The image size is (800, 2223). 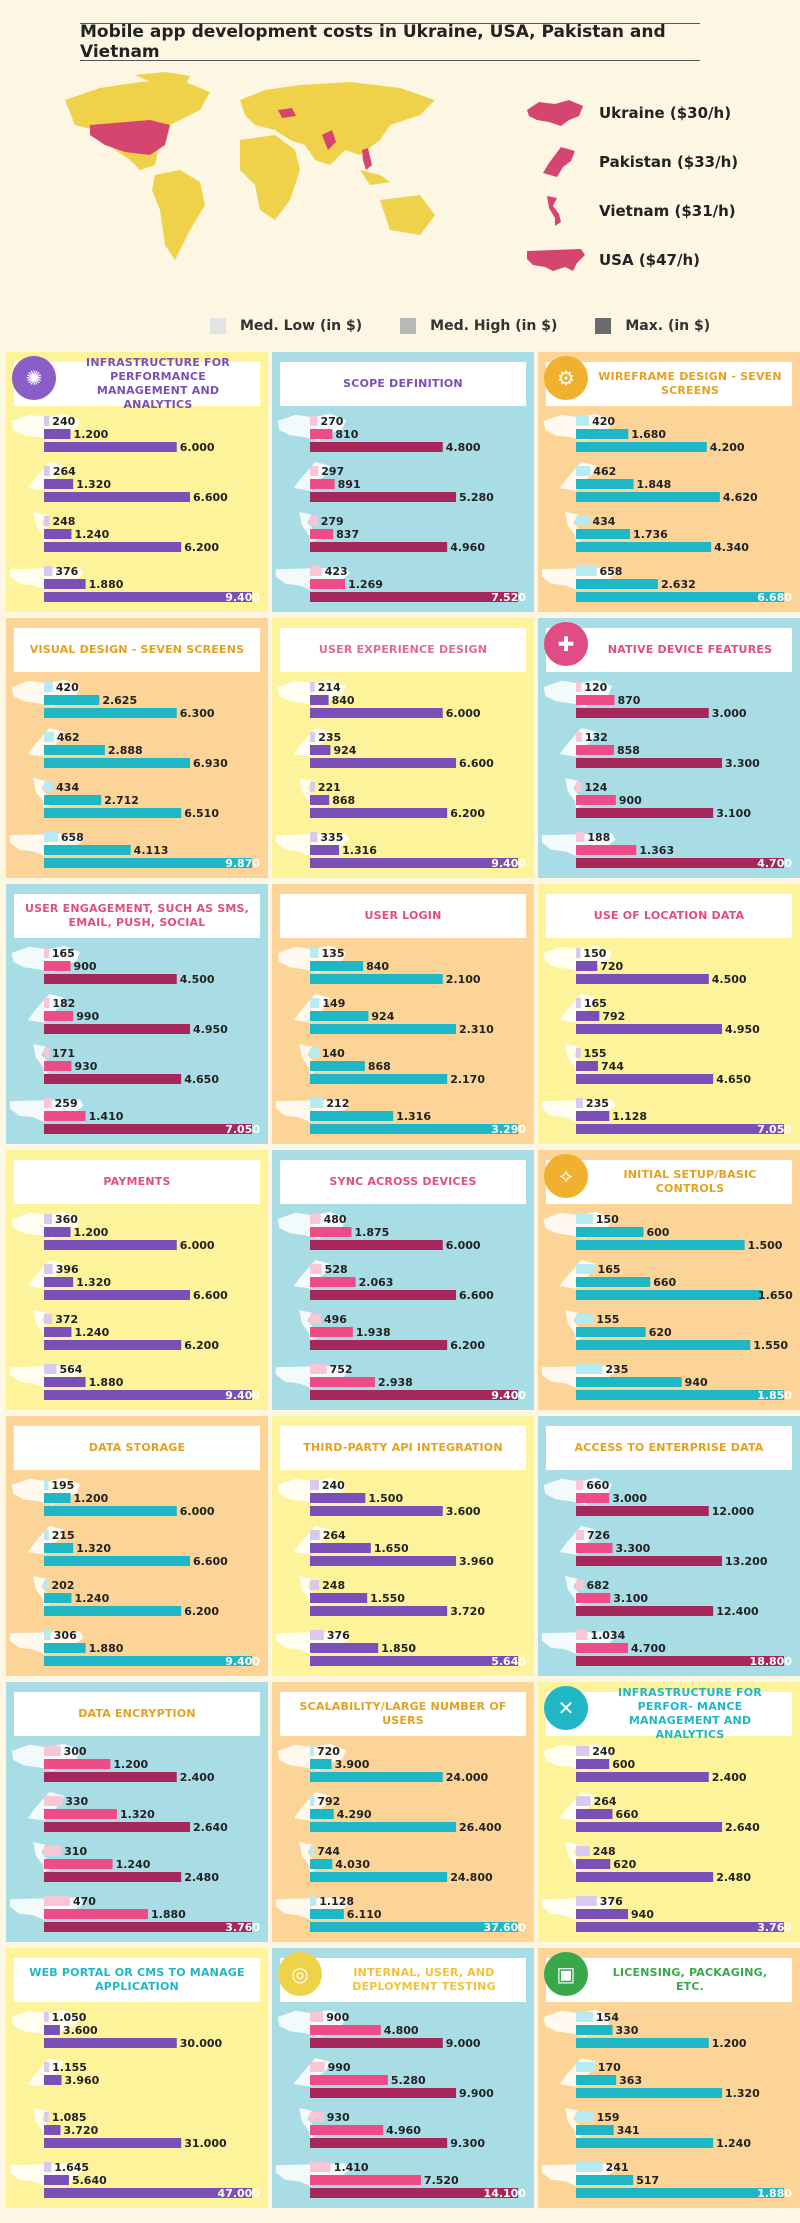 I want to click on data-label: 924, so click(x=382, y=1016).